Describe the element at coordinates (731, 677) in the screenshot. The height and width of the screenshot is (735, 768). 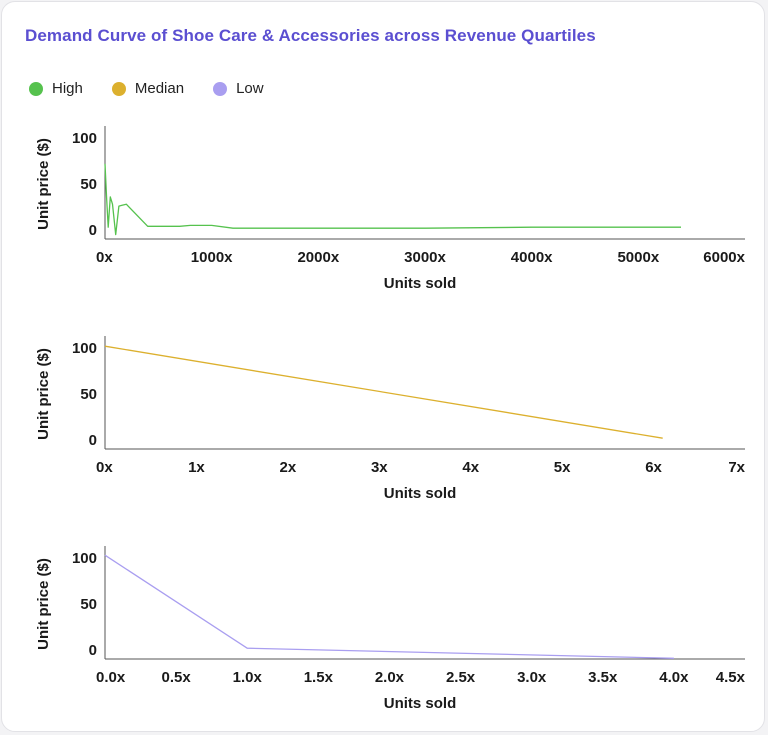
I see `x-tick-label: 4.5x` at that location.